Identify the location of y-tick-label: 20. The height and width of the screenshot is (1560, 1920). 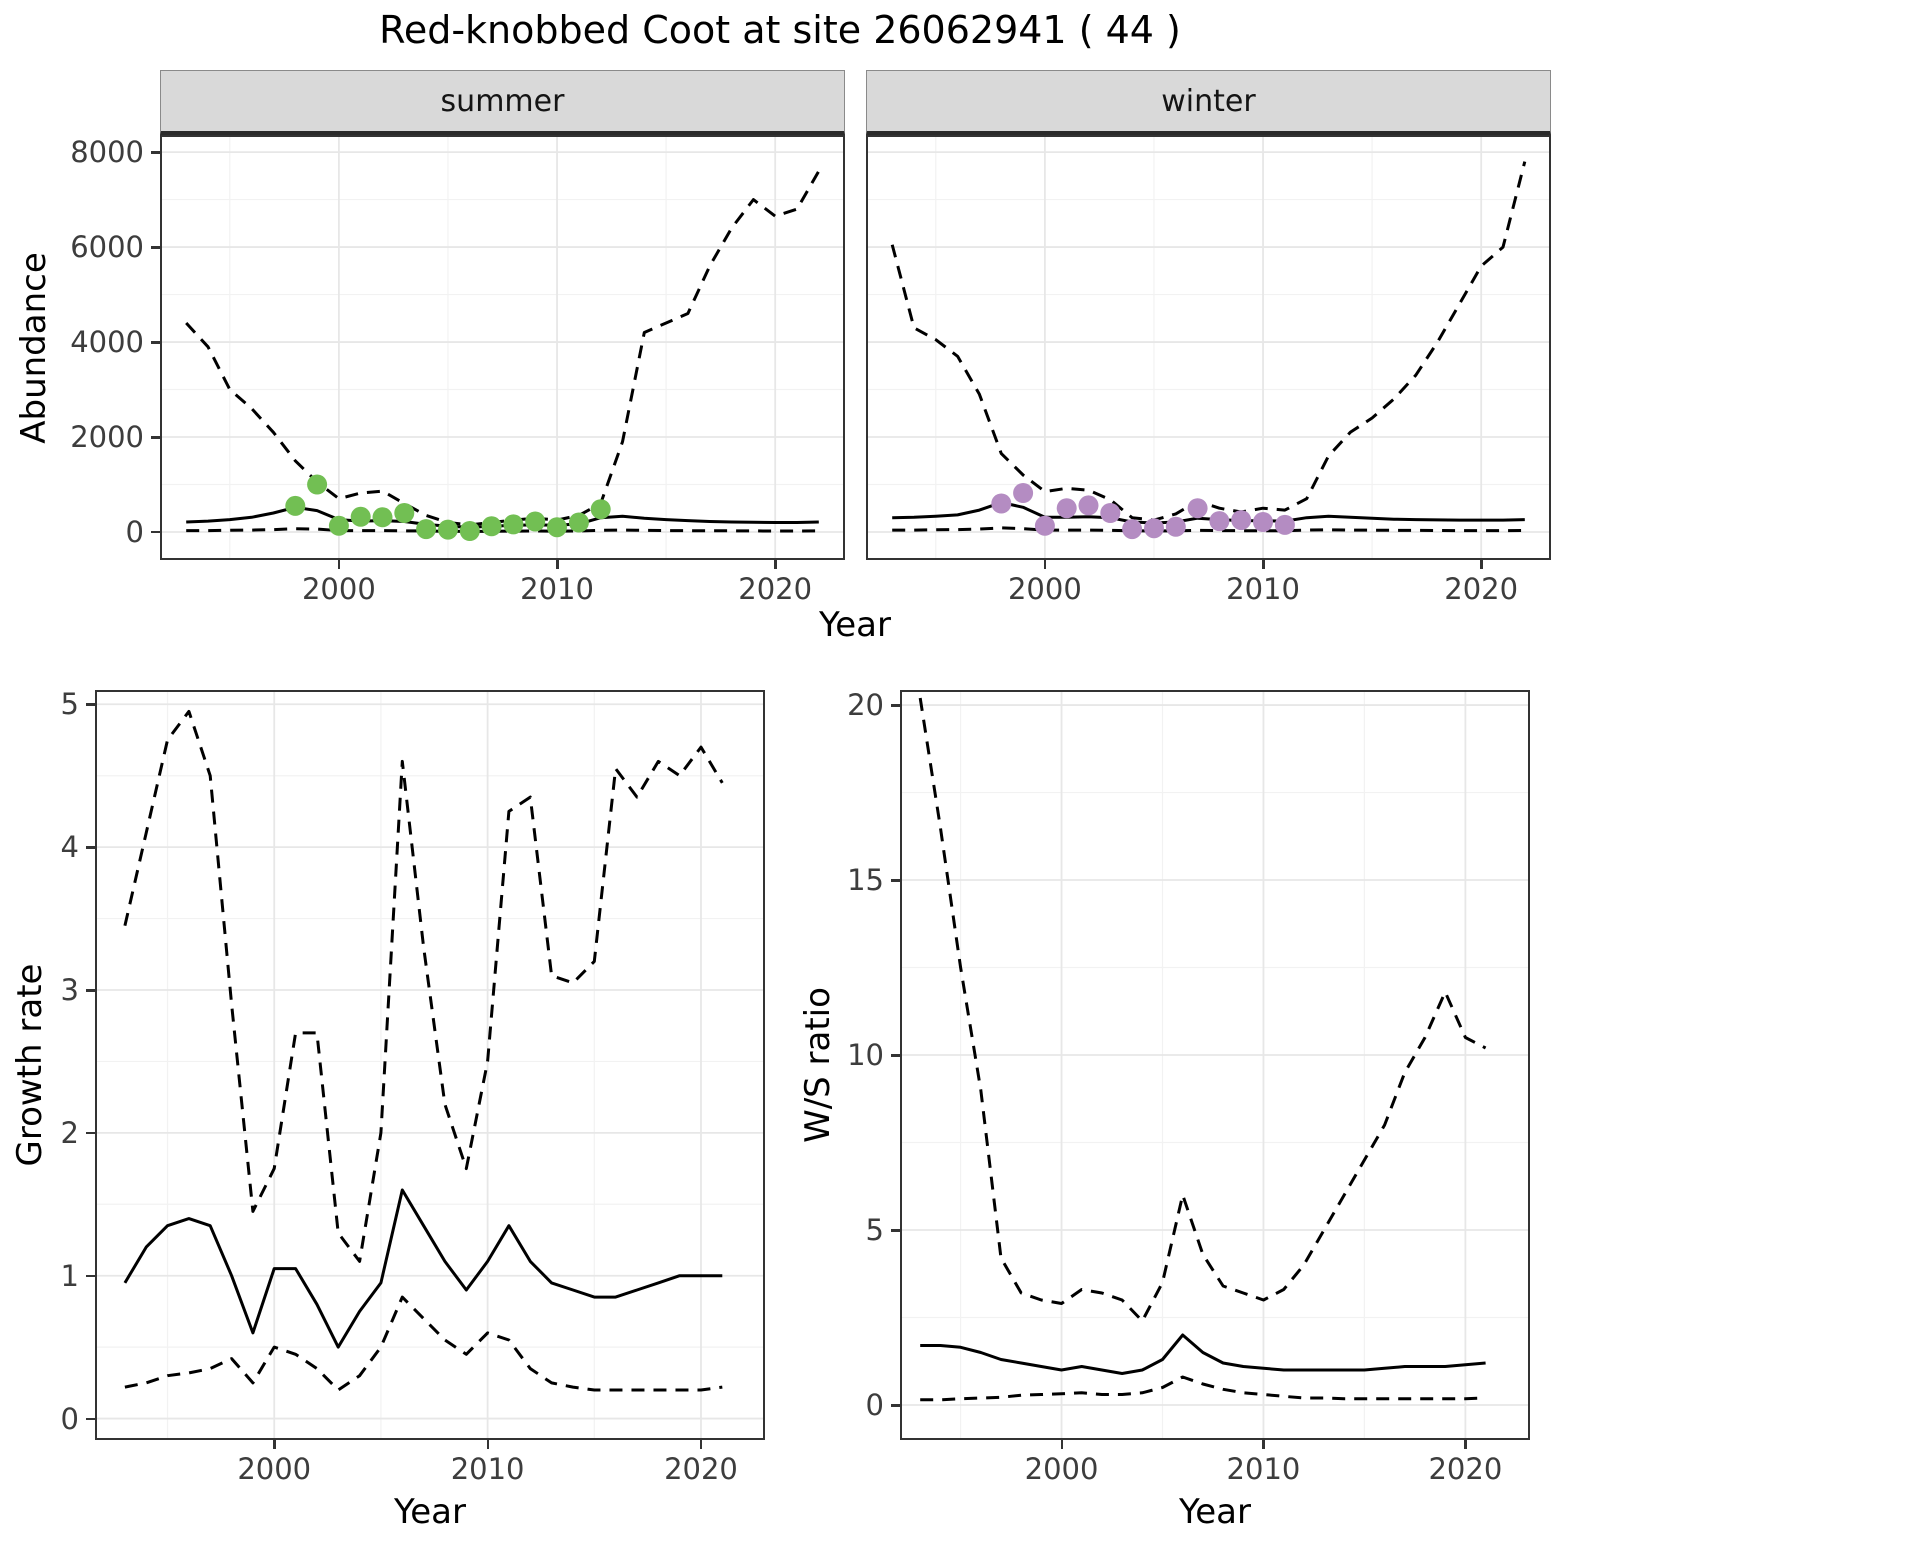
(865, 705).